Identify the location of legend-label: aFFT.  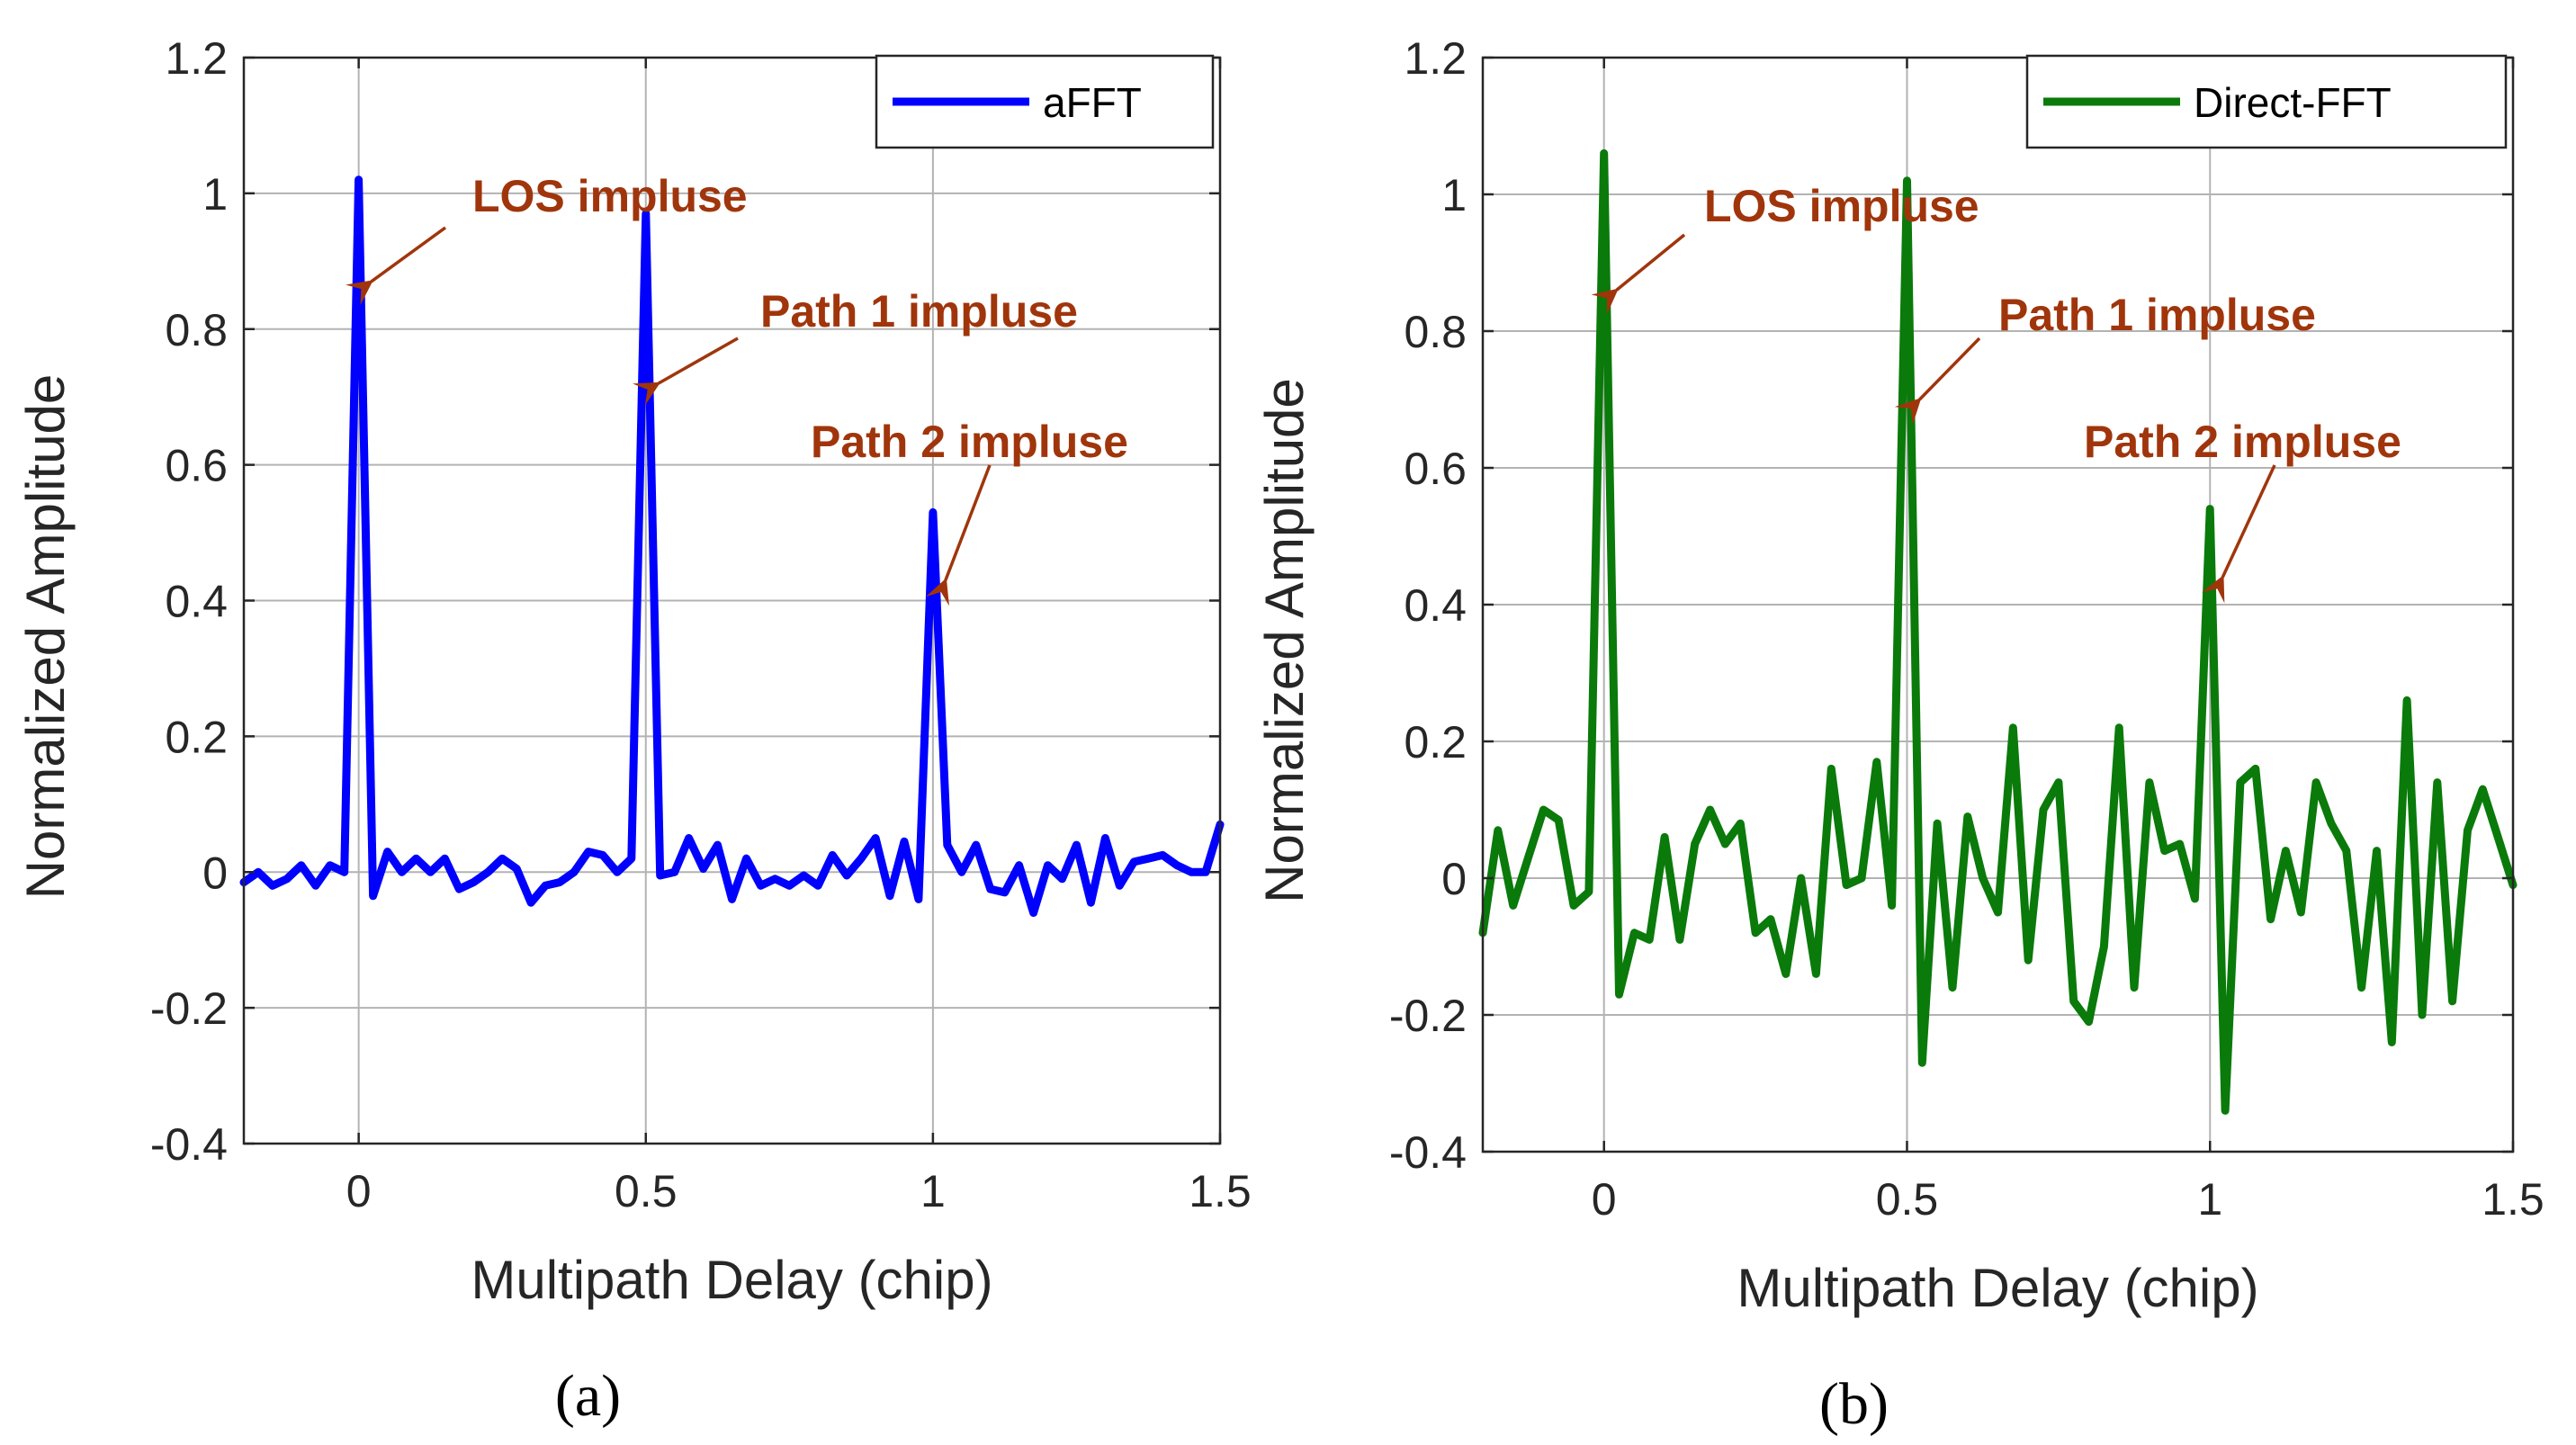
(1093, 102).